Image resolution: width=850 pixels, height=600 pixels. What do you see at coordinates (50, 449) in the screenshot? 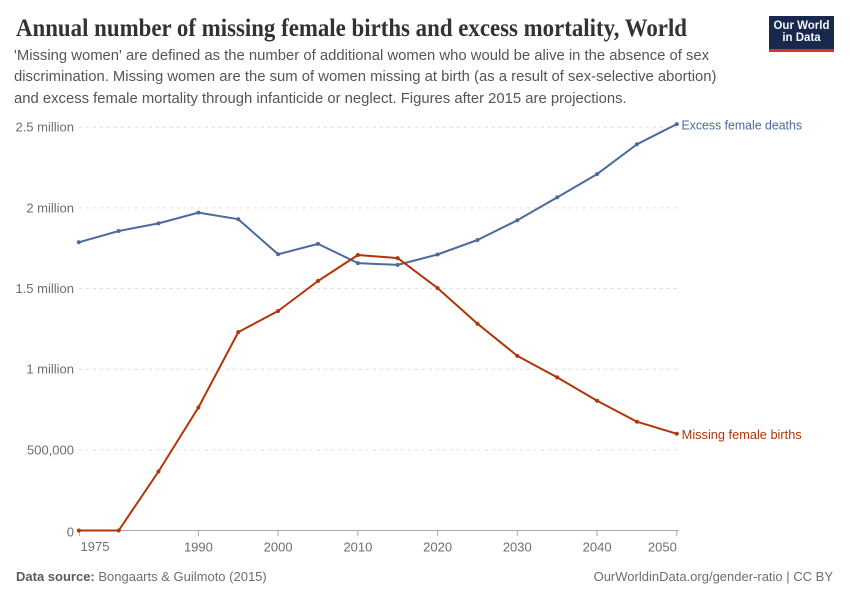
I see `svg-text: 500,000` at bounding box center [50, 449].